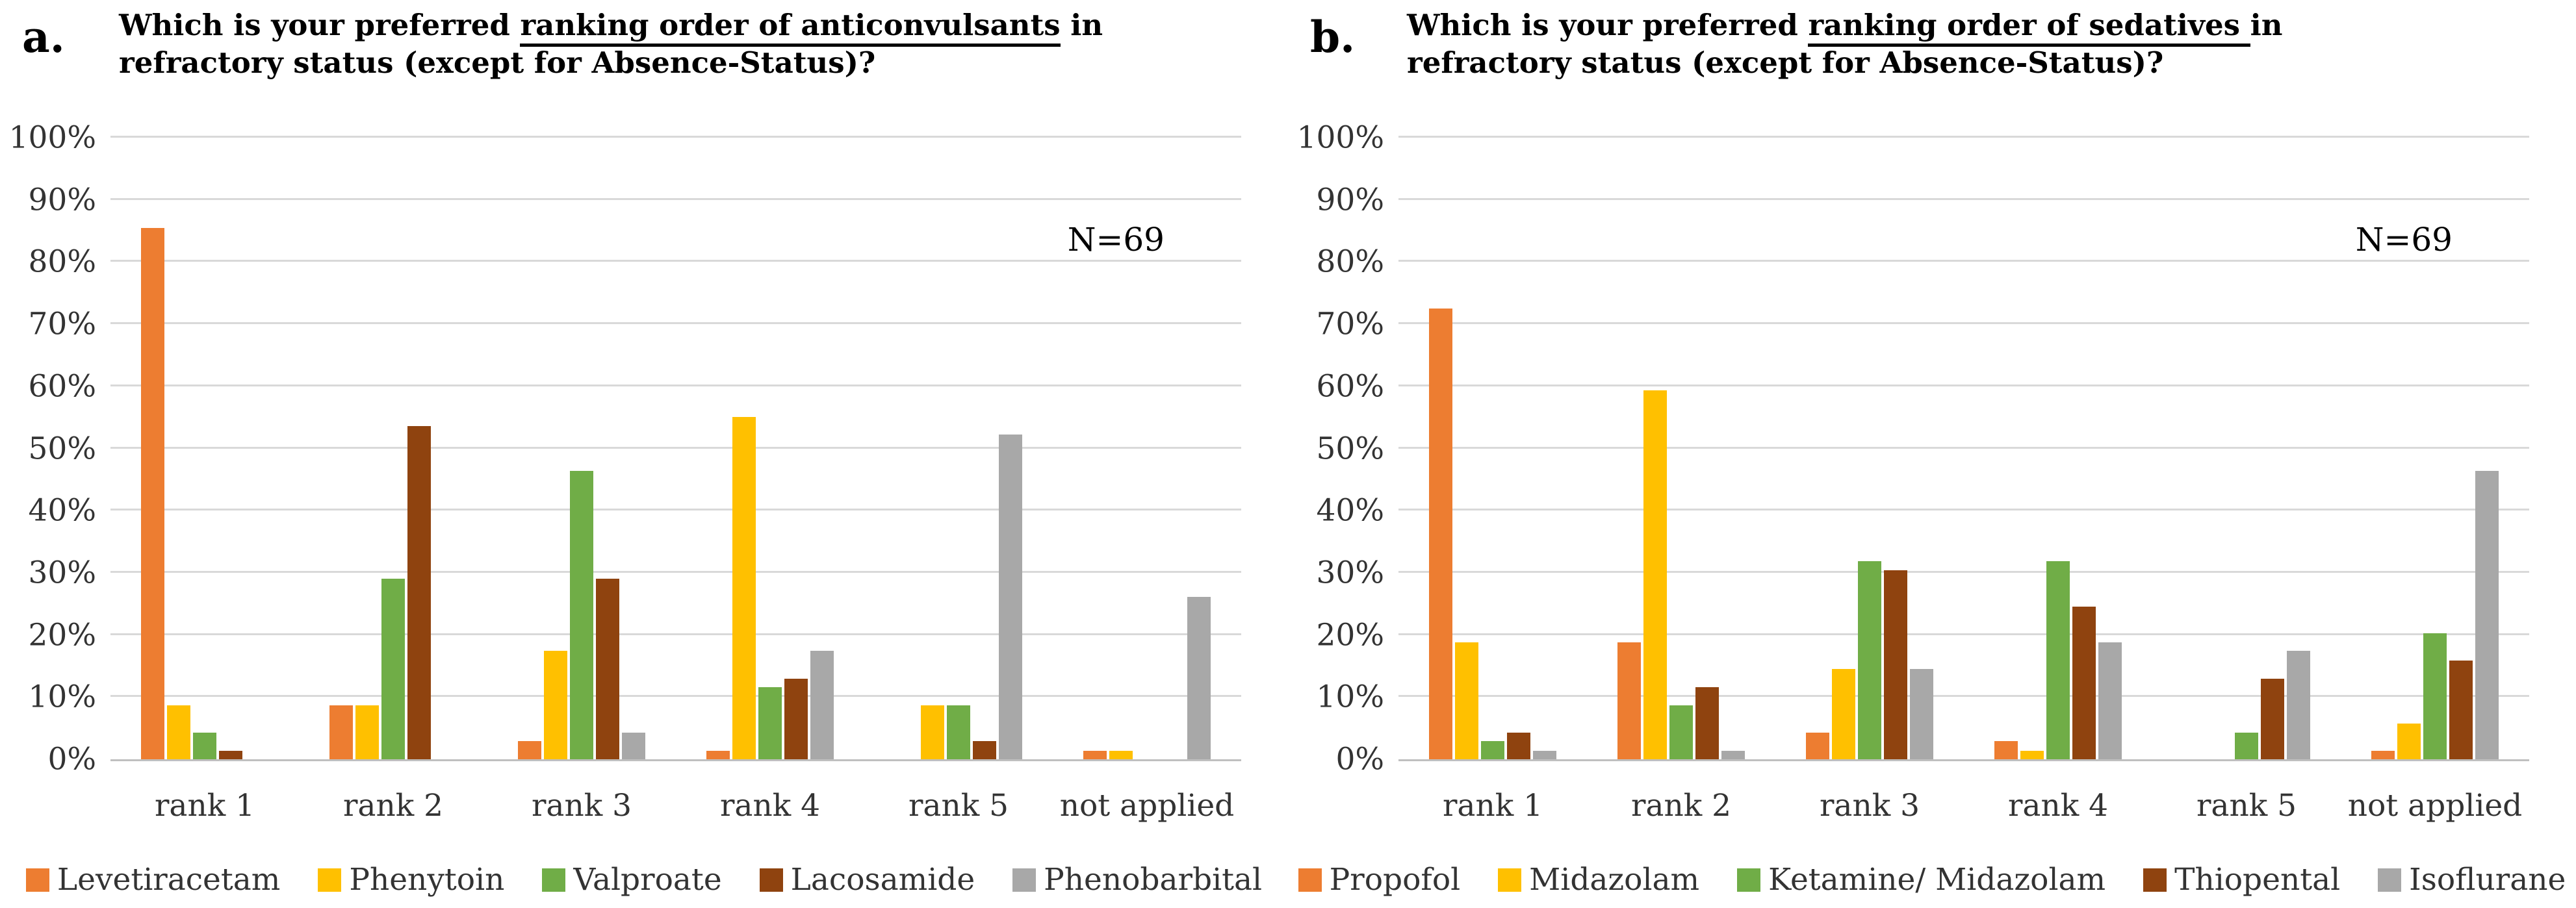 The height and width of the screenshot is (908, 2576). Describe the element at coordinates (169, 880) in the screenshot. I see `legend-label: Levetiracetam` at that location.